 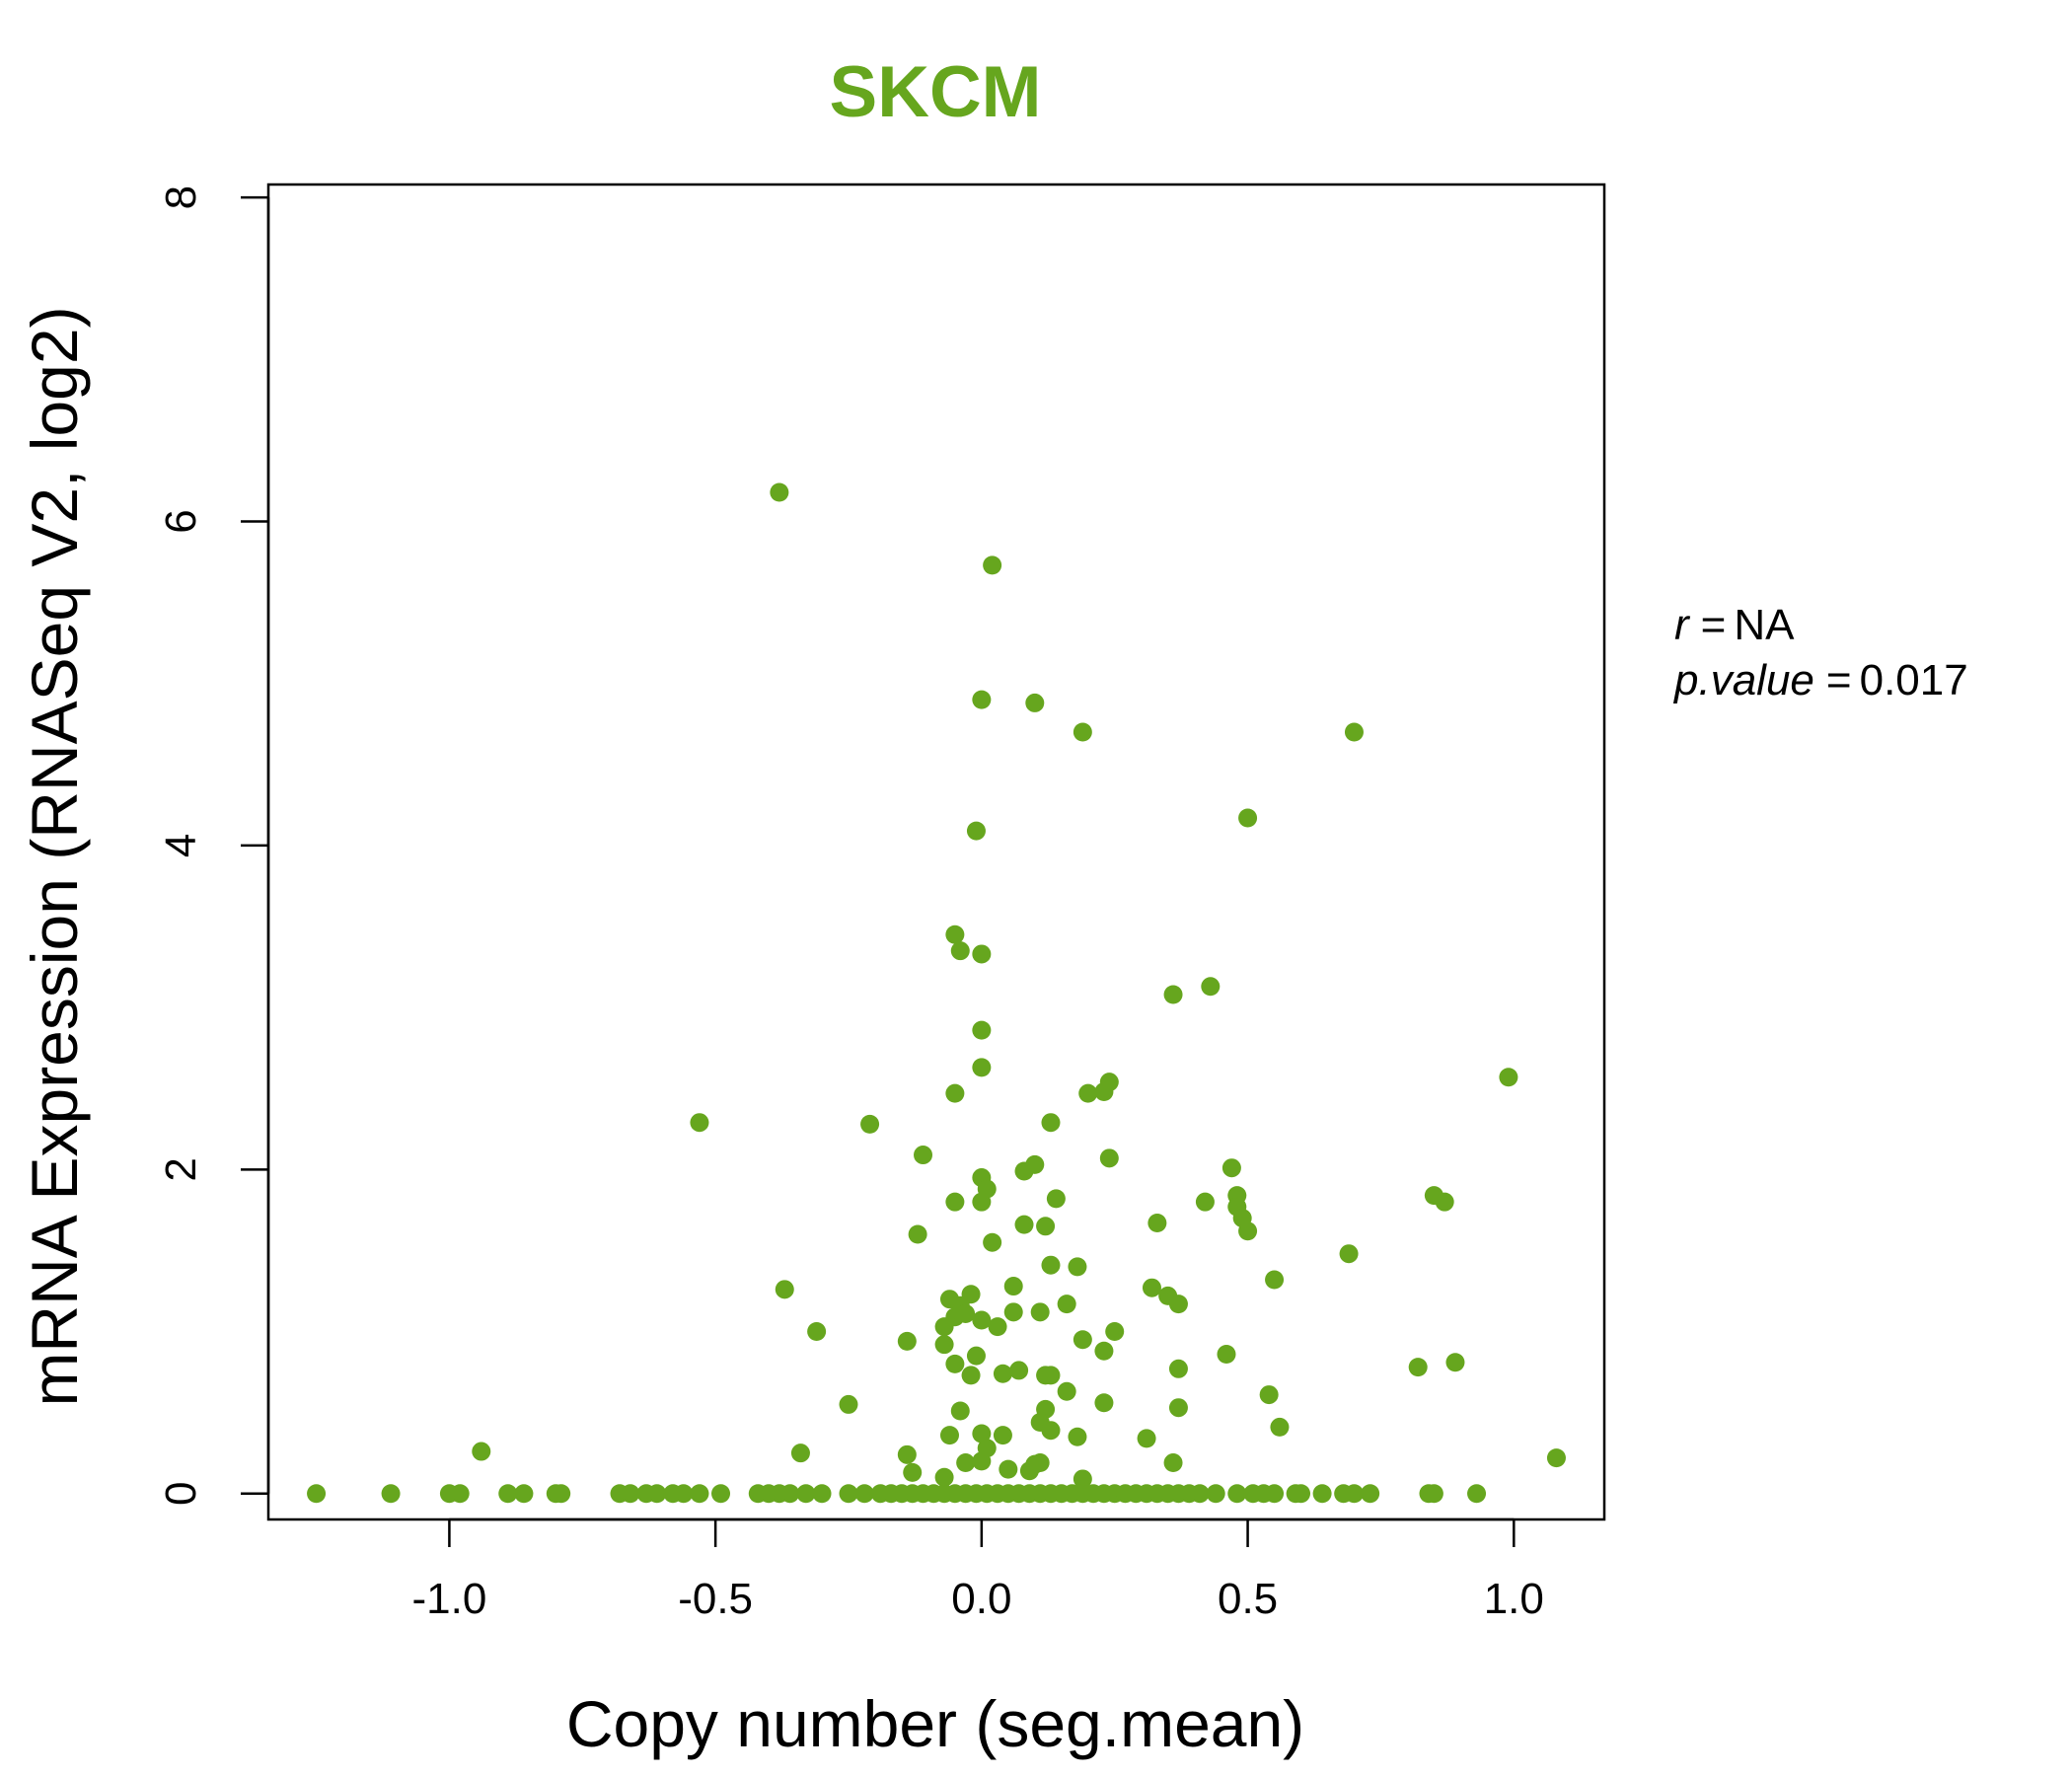 I want to click on x-tick-label: 1.0, so click(x=1514, y=1599).